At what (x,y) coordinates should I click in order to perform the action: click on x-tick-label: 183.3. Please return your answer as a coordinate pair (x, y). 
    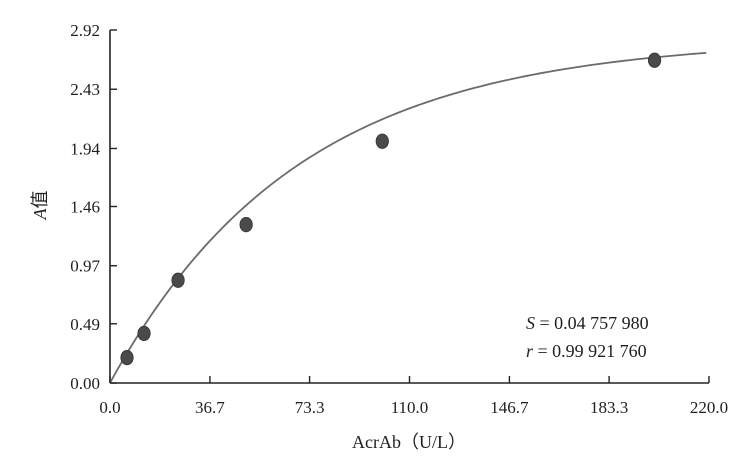
    Looking at the image, I should click on (609, 407).